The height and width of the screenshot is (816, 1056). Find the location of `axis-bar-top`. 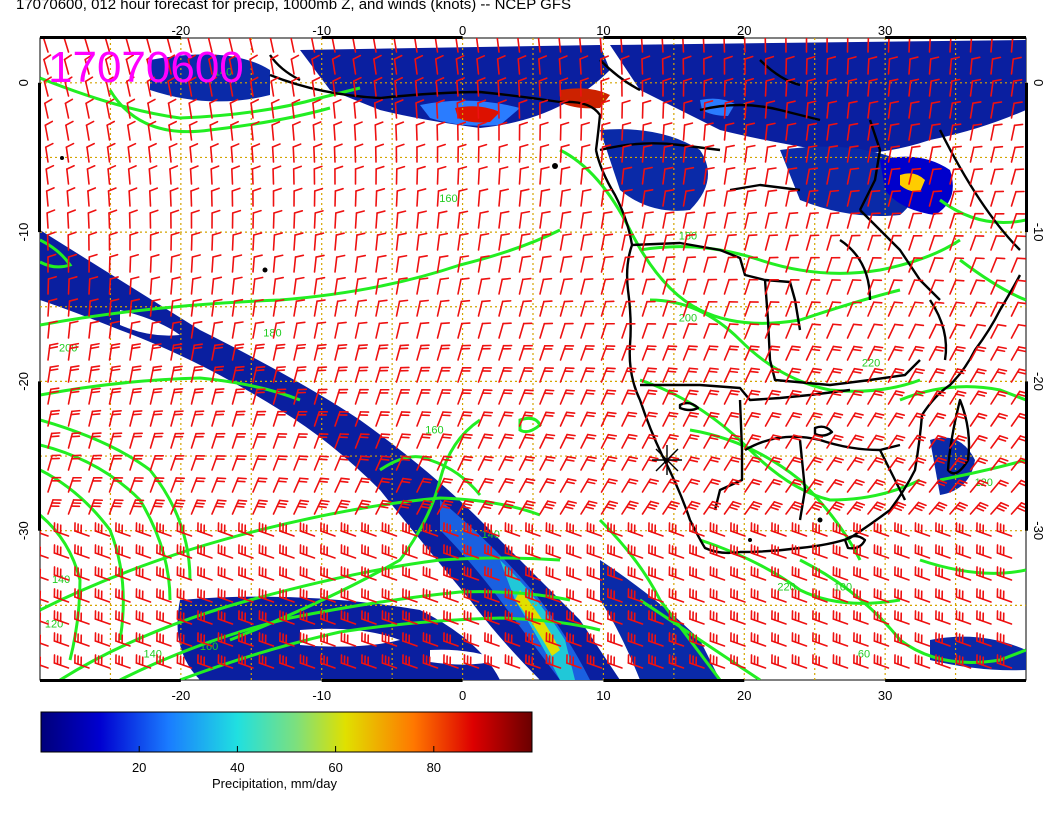

axis-bar-top is located at coordinates (110, 37).